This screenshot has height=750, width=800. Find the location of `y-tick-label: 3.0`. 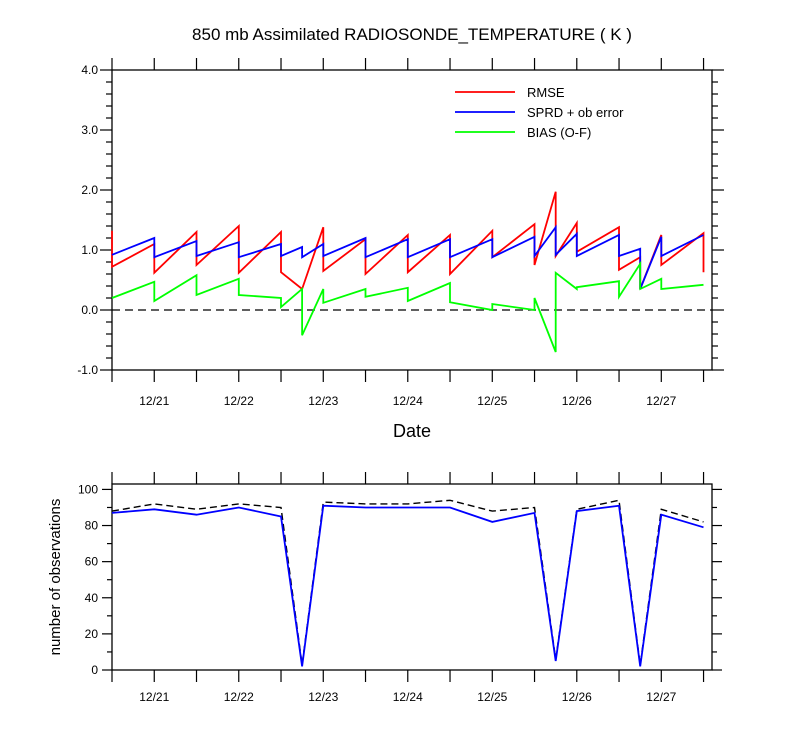

y-tick-label: 3.0 is located at coordinates (89, 130).